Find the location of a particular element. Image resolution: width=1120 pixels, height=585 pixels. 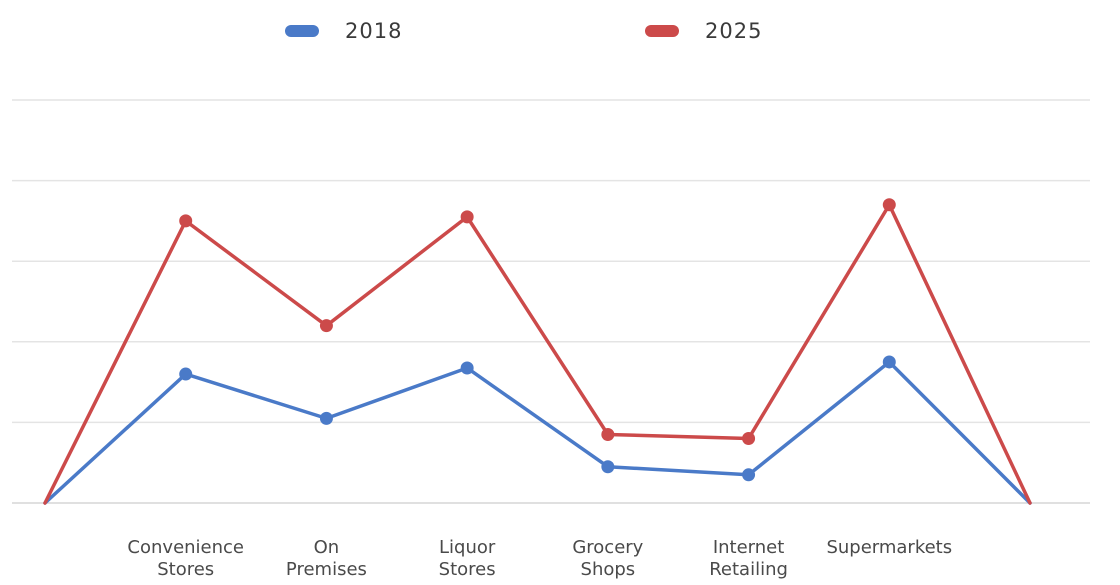

legend-label: 2025 is located at coordinates (733, 31).